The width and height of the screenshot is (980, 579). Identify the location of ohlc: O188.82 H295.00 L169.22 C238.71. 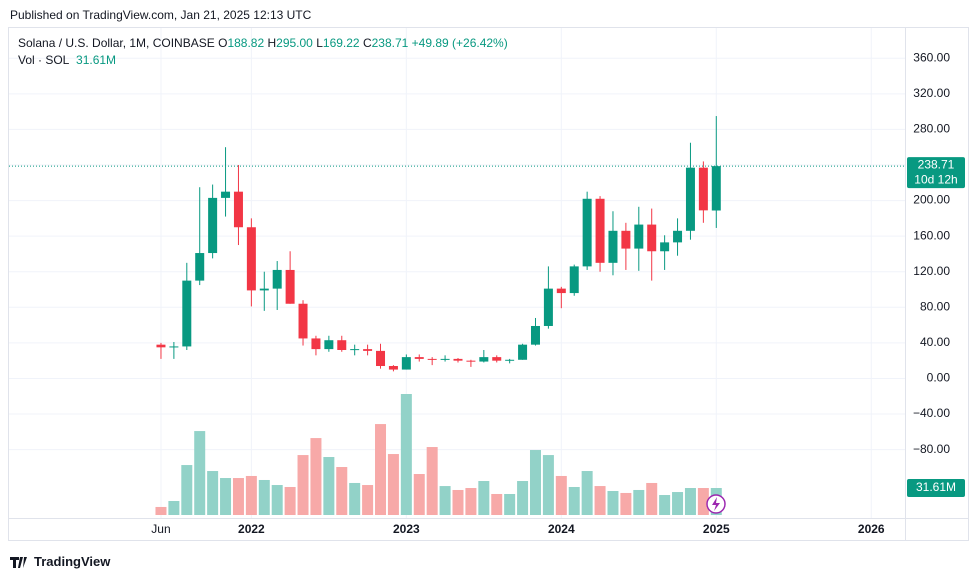
(313, 43).